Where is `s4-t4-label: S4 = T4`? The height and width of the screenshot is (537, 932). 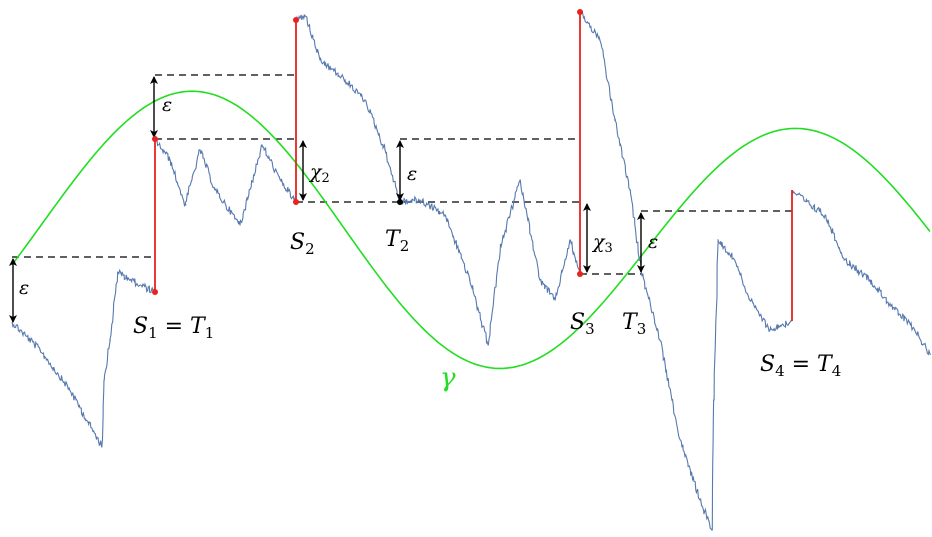
s4-t4-label: S4 = T4 is located at coordinates (800, 366).